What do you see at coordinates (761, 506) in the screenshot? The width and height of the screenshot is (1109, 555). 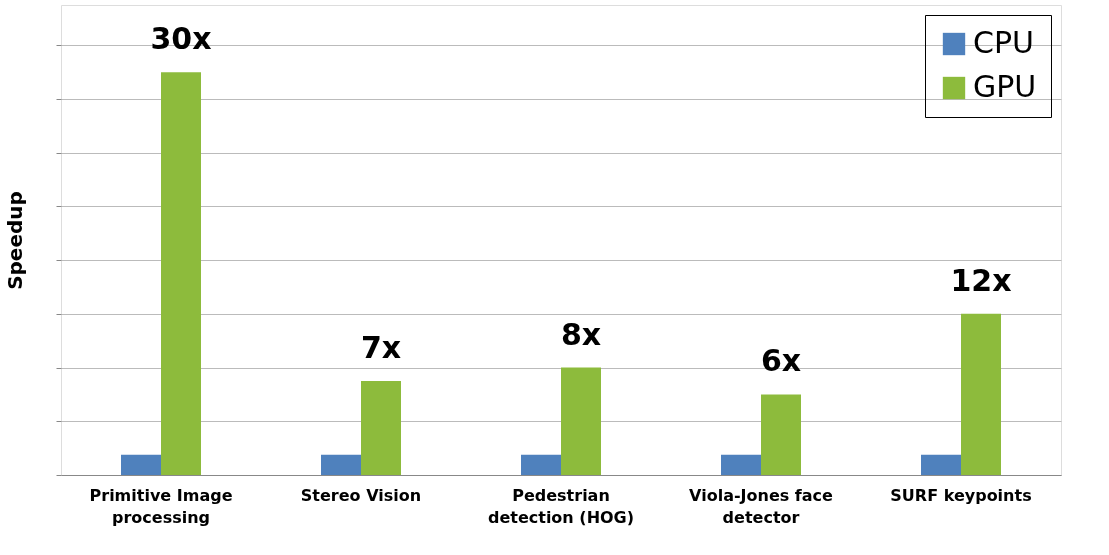 I see `x-tick-label: Viola-Jones face detector` at bounding box center [761, 506].